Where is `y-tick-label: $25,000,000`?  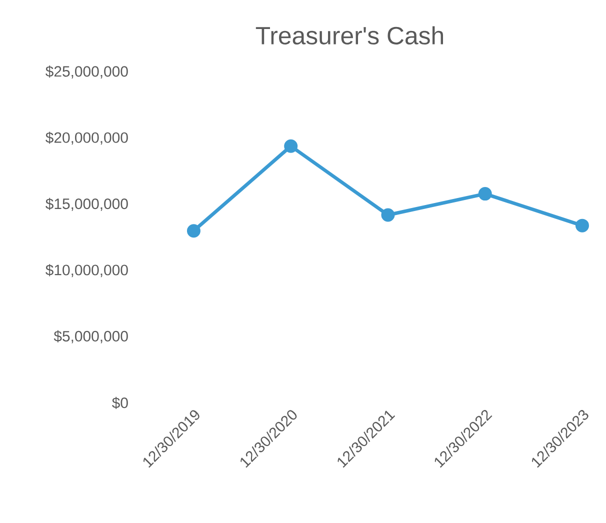 y-tick-label: $25,000,000 is located at coordinates (87, 72).